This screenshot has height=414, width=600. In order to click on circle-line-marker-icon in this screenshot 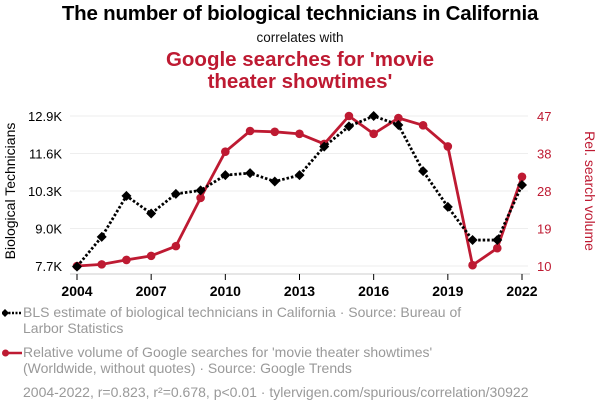, I will do `click(12, 353)`.